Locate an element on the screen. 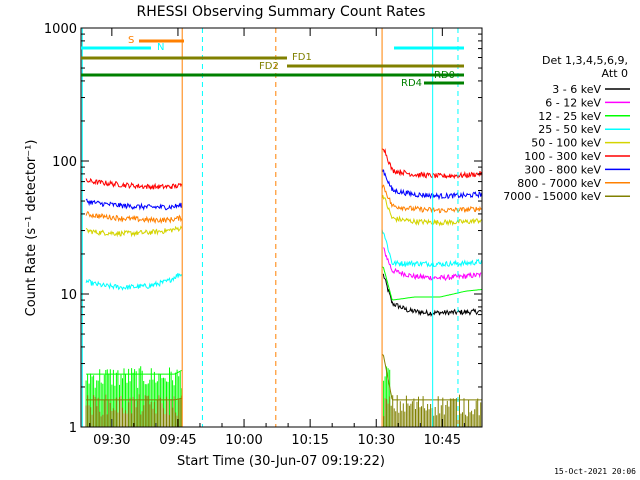 The width and height of the screenshot is (640, 480). legend-header-1: Det 1,3,4,5,6,9, is located at coordinates (585, 60).